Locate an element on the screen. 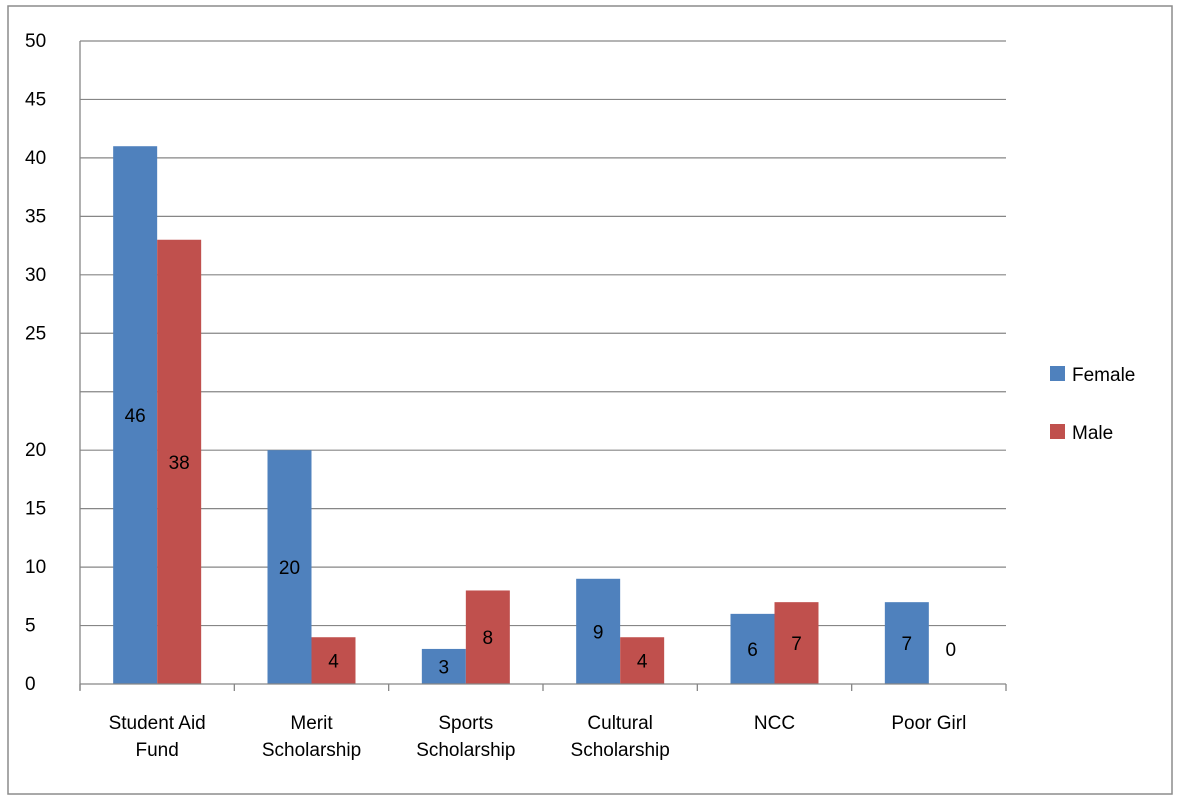 The height and width of the screenshot is (804, 1178). bar-female-cultural-scholarship is located at coordinates (598, 631).